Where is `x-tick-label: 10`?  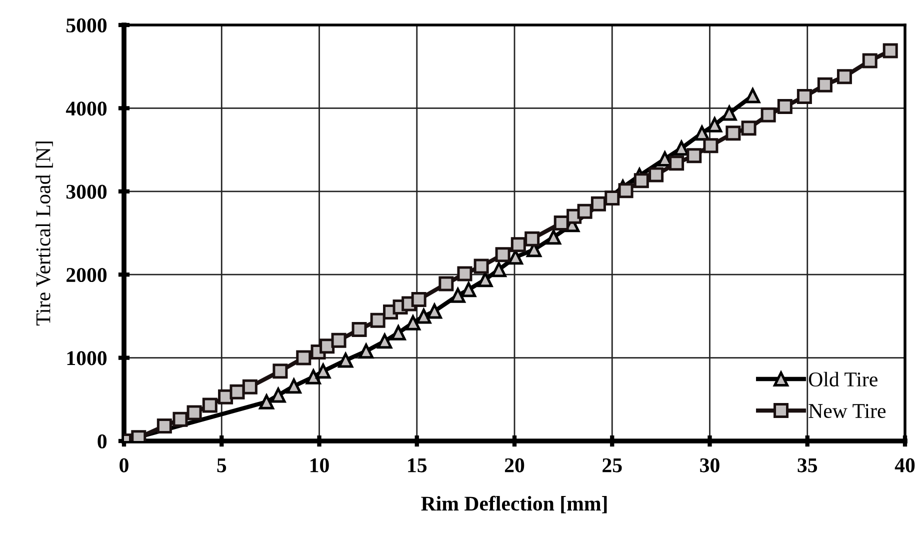 x-tick-label: 10 is located at coordinates (319, 465).